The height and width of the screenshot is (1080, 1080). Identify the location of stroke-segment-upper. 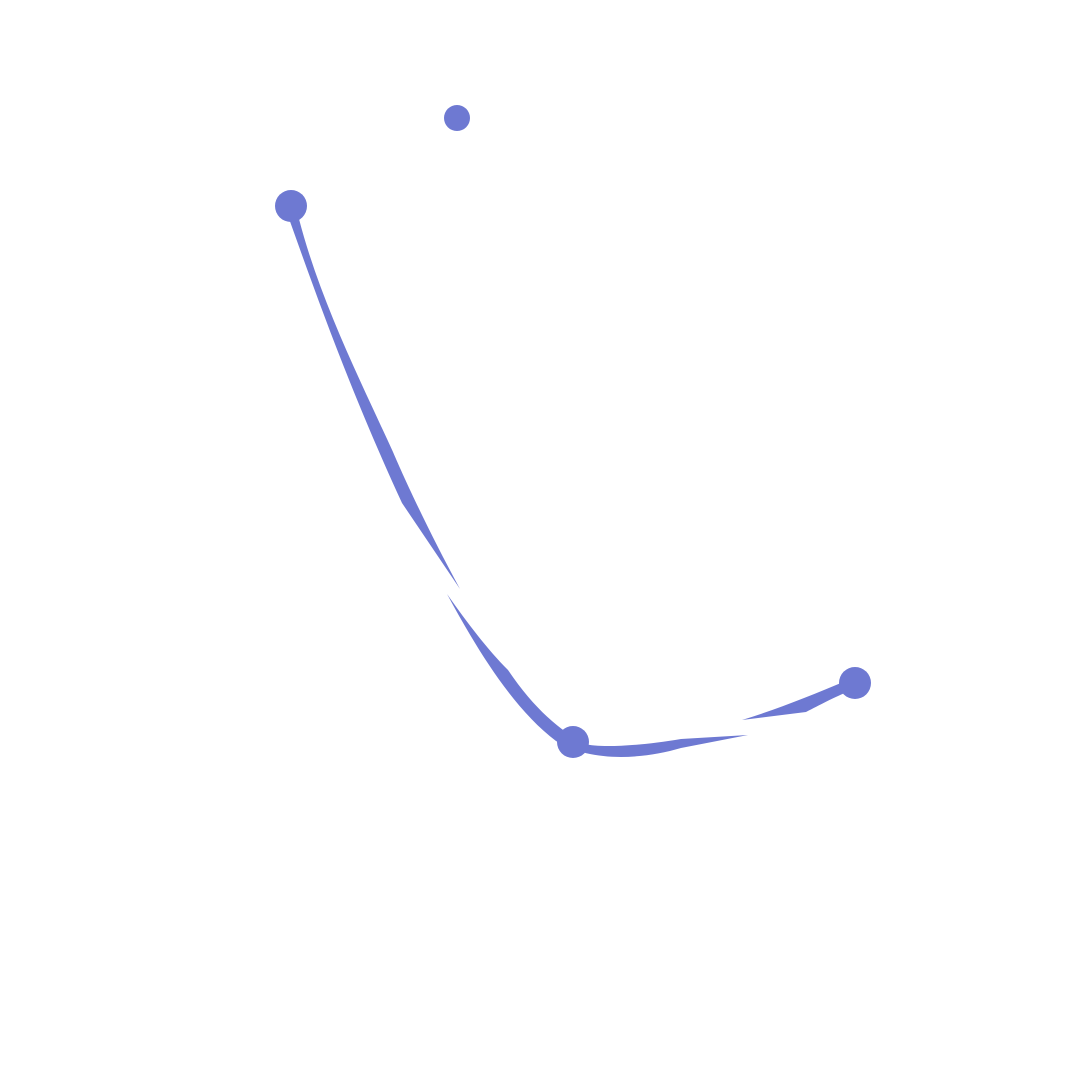
(373, 401).